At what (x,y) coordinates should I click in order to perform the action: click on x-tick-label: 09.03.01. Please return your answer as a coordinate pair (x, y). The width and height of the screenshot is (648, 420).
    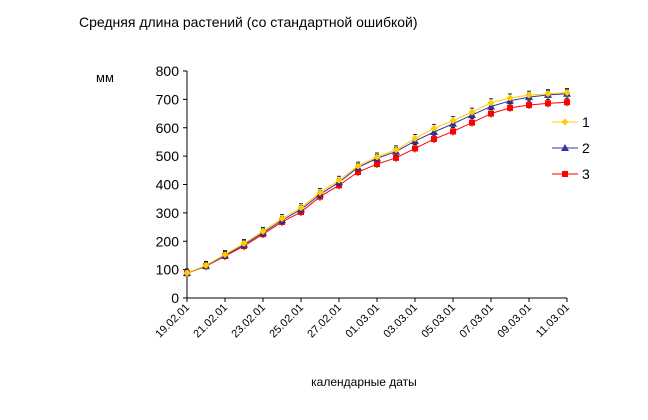
    Looking at the image, I should click on (514, 321).